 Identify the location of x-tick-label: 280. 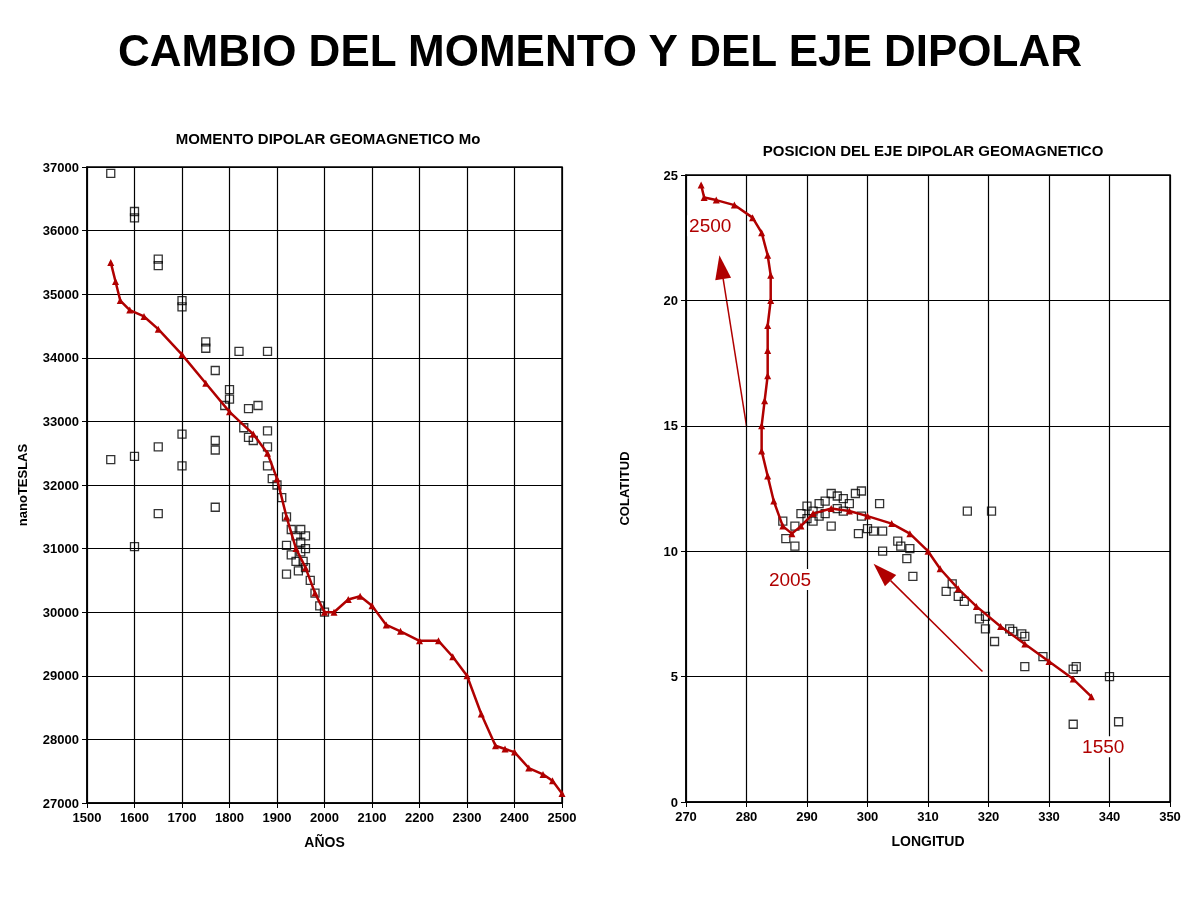
(746, 816).